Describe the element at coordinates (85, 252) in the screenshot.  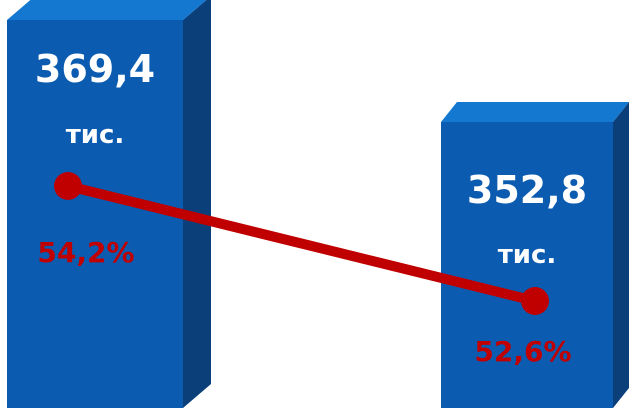
I see `line-point-1-label: 54,2%` at that location.